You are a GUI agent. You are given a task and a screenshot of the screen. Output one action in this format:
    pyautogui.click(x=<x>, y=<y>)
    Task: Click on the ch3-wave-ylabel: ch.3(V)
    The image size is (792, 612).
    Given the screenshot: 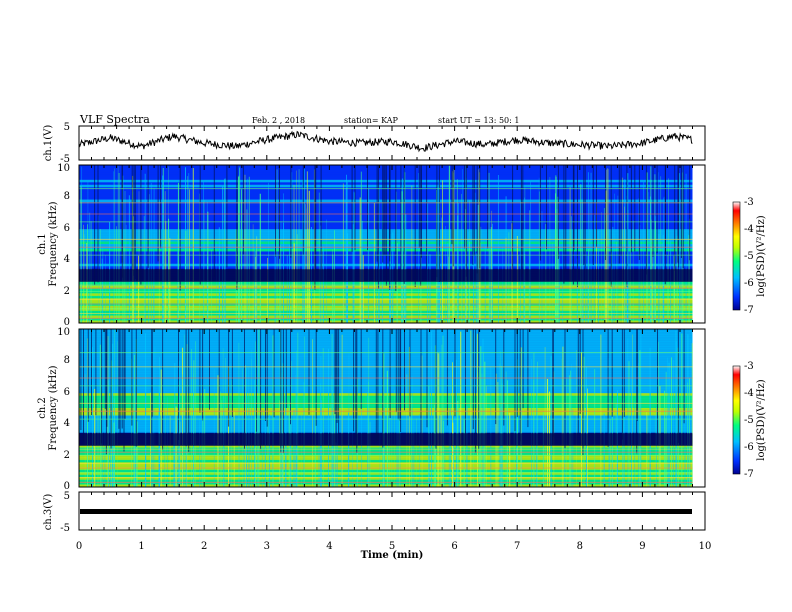 What is the action you would take?
    pyautogui.click(x=48, y=512)
    